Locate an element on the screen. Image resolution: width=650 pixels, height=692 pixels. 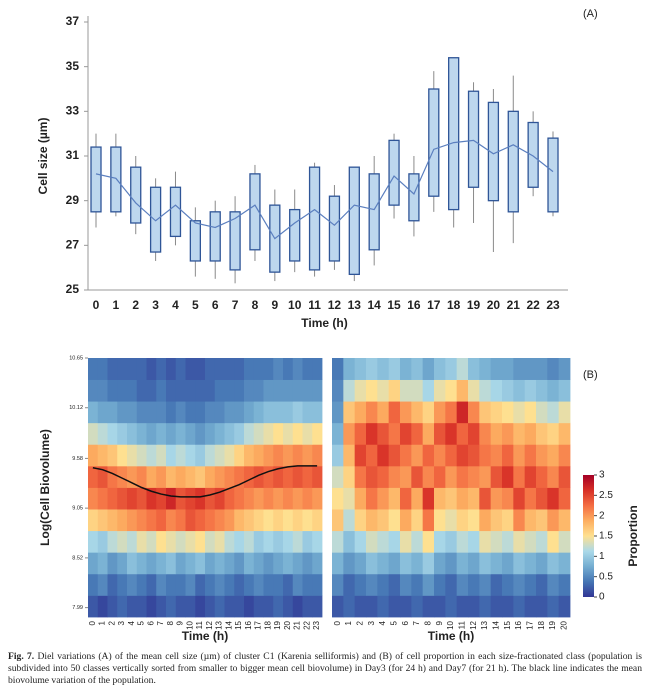
y-tick-label: 7.99 is located at coordinates (77, 608).